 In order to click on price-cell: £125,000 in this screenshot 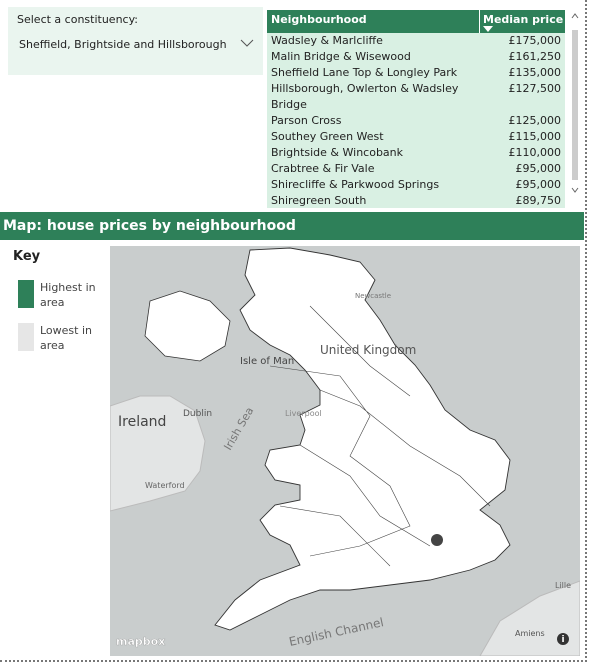, I will do `click(535, 120)`.